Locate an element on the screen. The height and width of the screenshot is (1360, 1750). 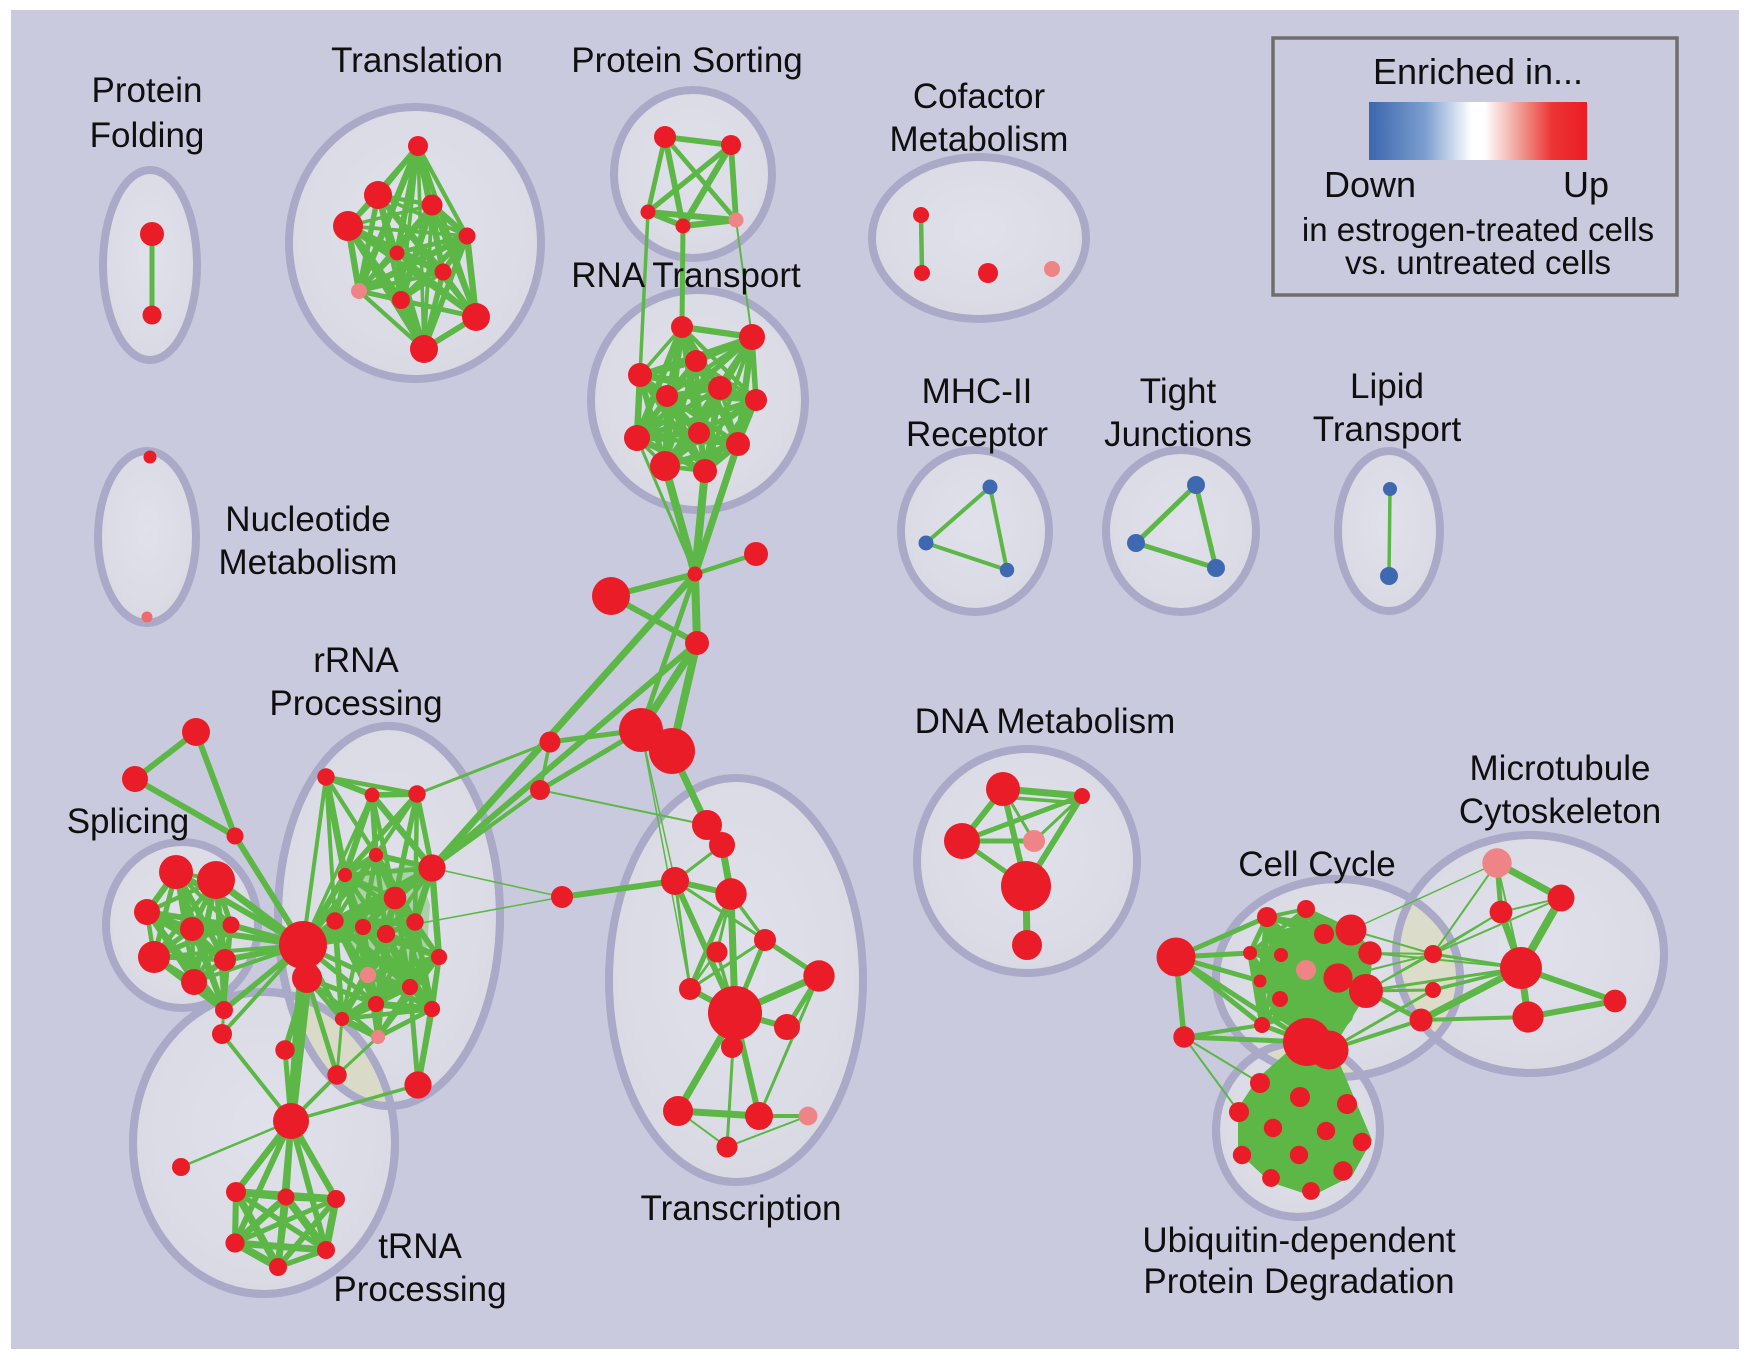
svg-text: Nucleotide is located at coordinates (307, 519).